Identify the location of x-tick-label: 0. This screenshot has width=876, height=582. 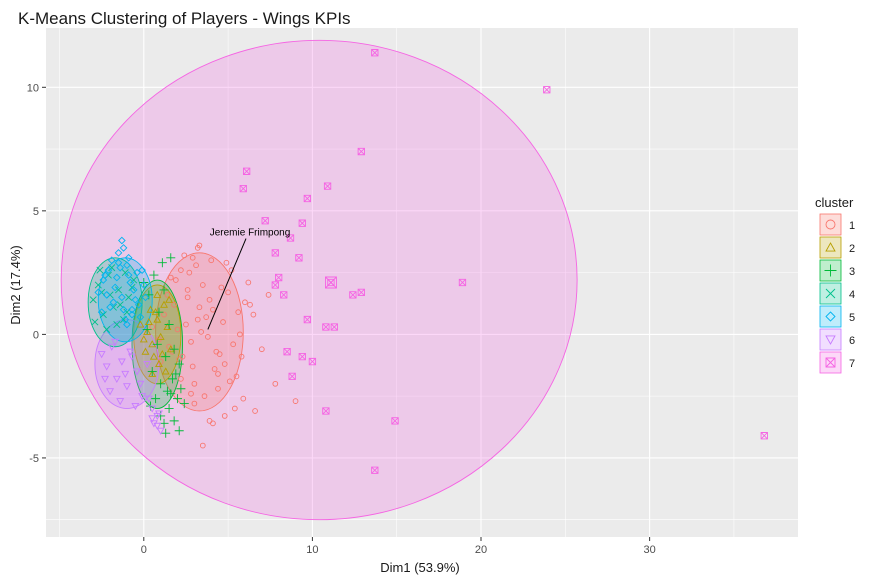
(144, 550).